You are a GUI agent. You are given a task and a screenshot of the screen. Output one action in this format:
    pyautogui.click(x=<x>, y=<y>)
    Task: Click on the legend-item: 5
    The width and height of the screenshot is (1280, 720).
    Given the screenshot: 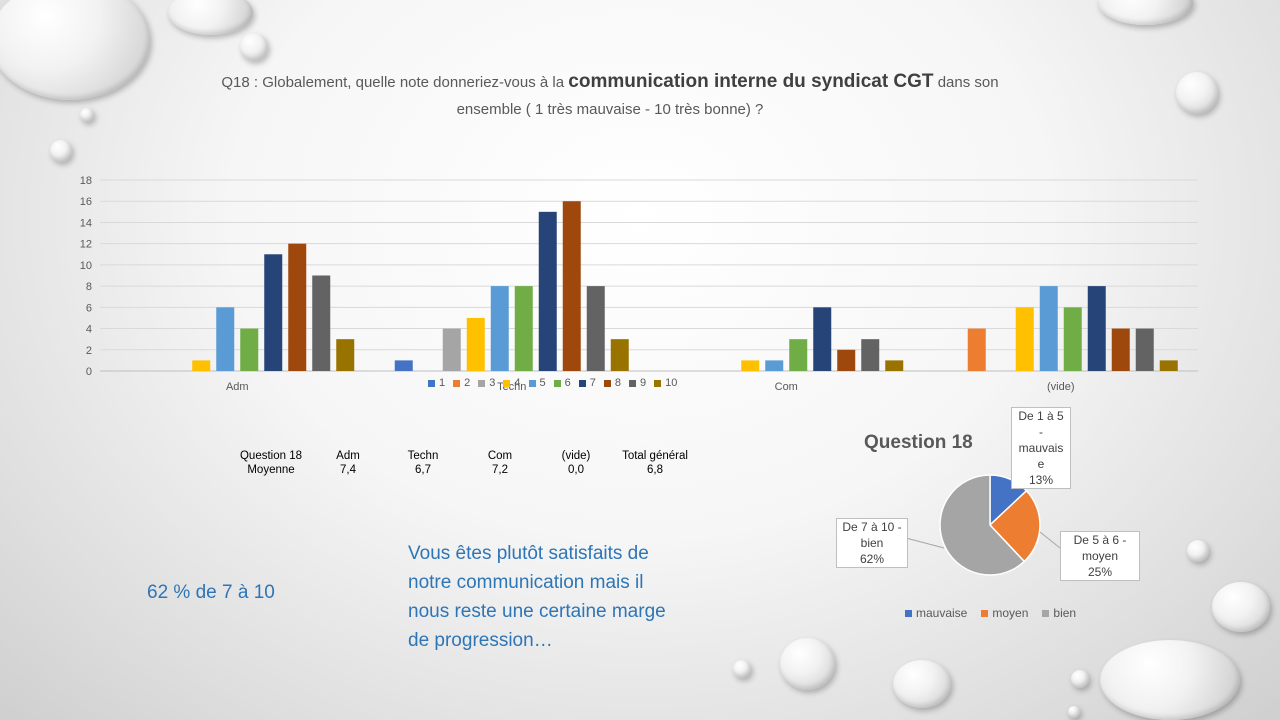 What is the action you would take?
    pyautogui.click(x=537, y=383)
    